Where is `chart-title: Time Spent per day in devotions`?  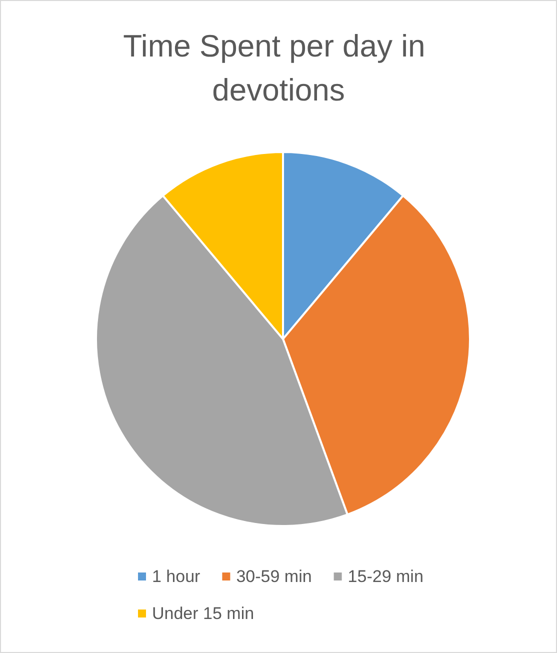 chart-title: Time Spent per day in devotions is located at coordinates (278, 68).